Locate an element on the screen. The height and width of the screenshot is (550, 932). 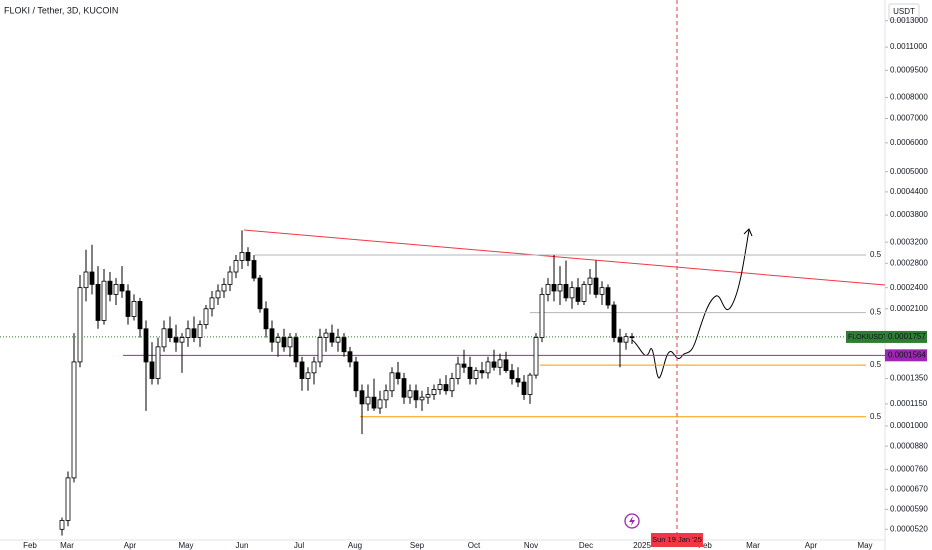
y-tick-label: 0.0002400 is located at coordinates (909, 287).